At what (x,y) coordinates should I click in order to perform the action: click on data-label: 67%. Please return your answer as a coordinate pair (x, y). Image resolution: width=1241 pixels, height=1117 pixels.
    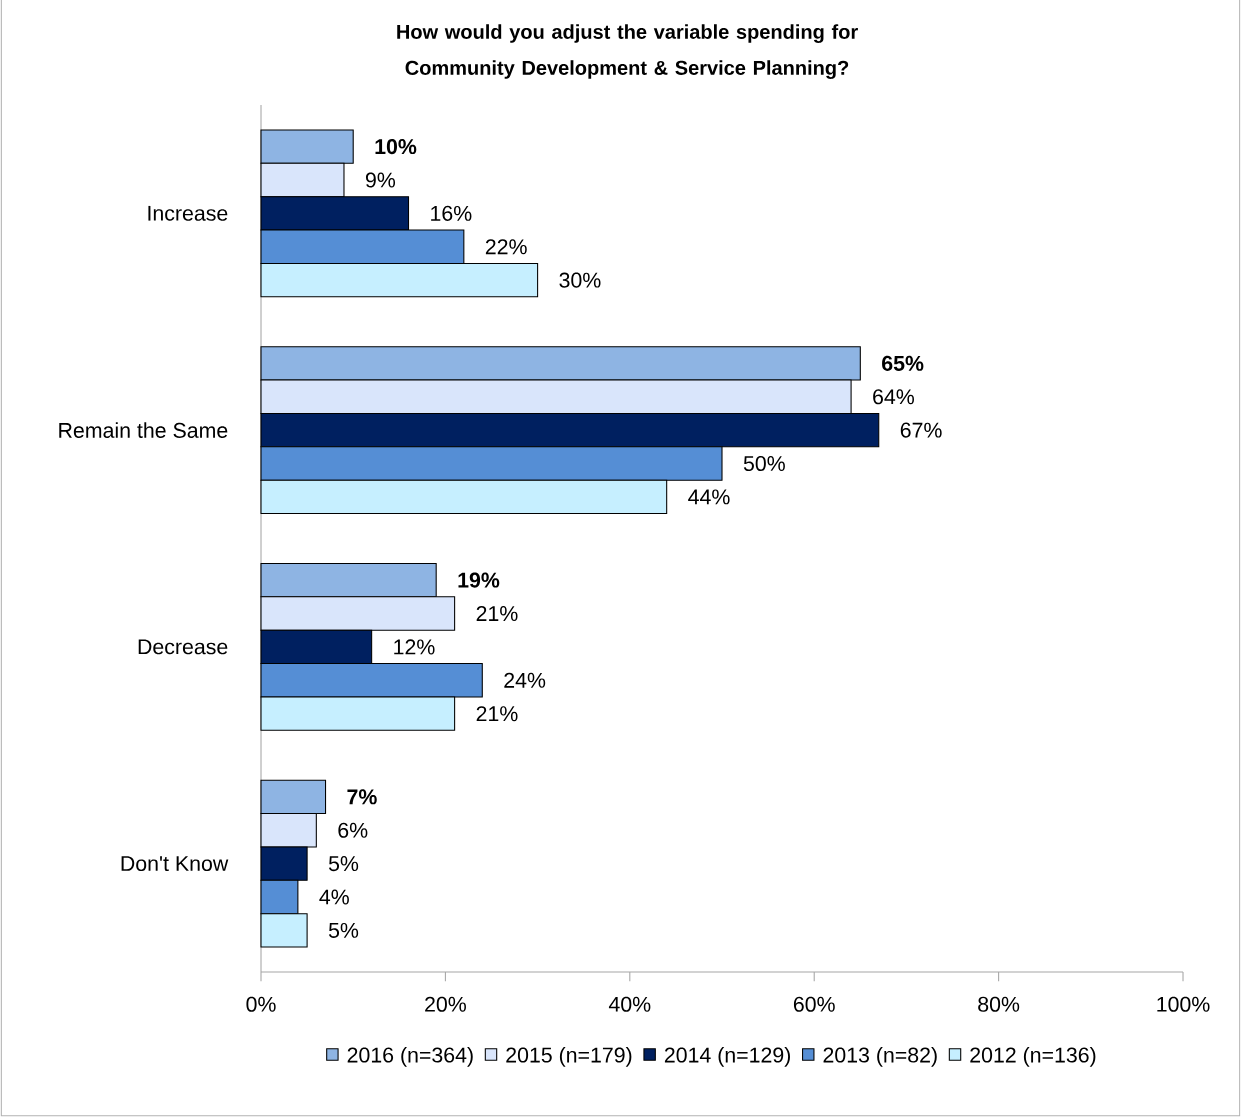
    Looking at the image, I should click on (921, 430).